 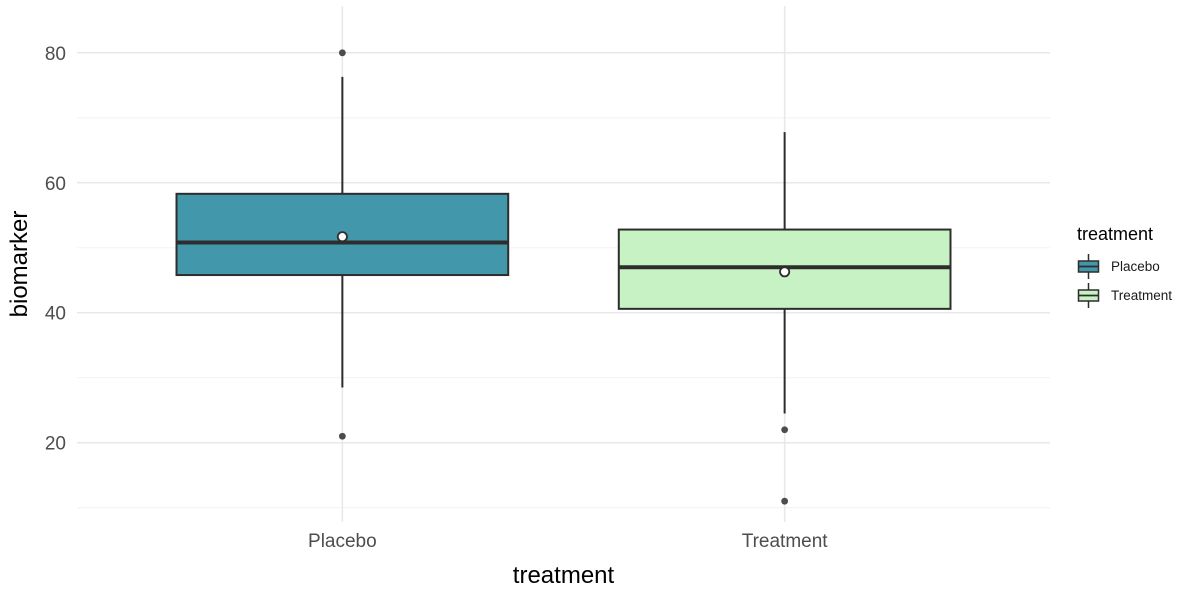 I want to click on legend-label: Treatment, so click(x=1142, y=295).